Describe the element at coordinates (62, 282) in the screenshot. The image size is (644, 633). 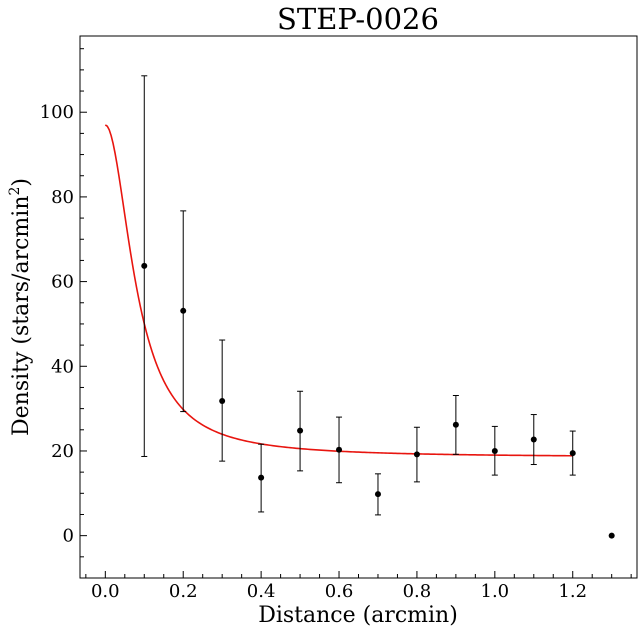
I see `y-tick-label: 60` at that location.